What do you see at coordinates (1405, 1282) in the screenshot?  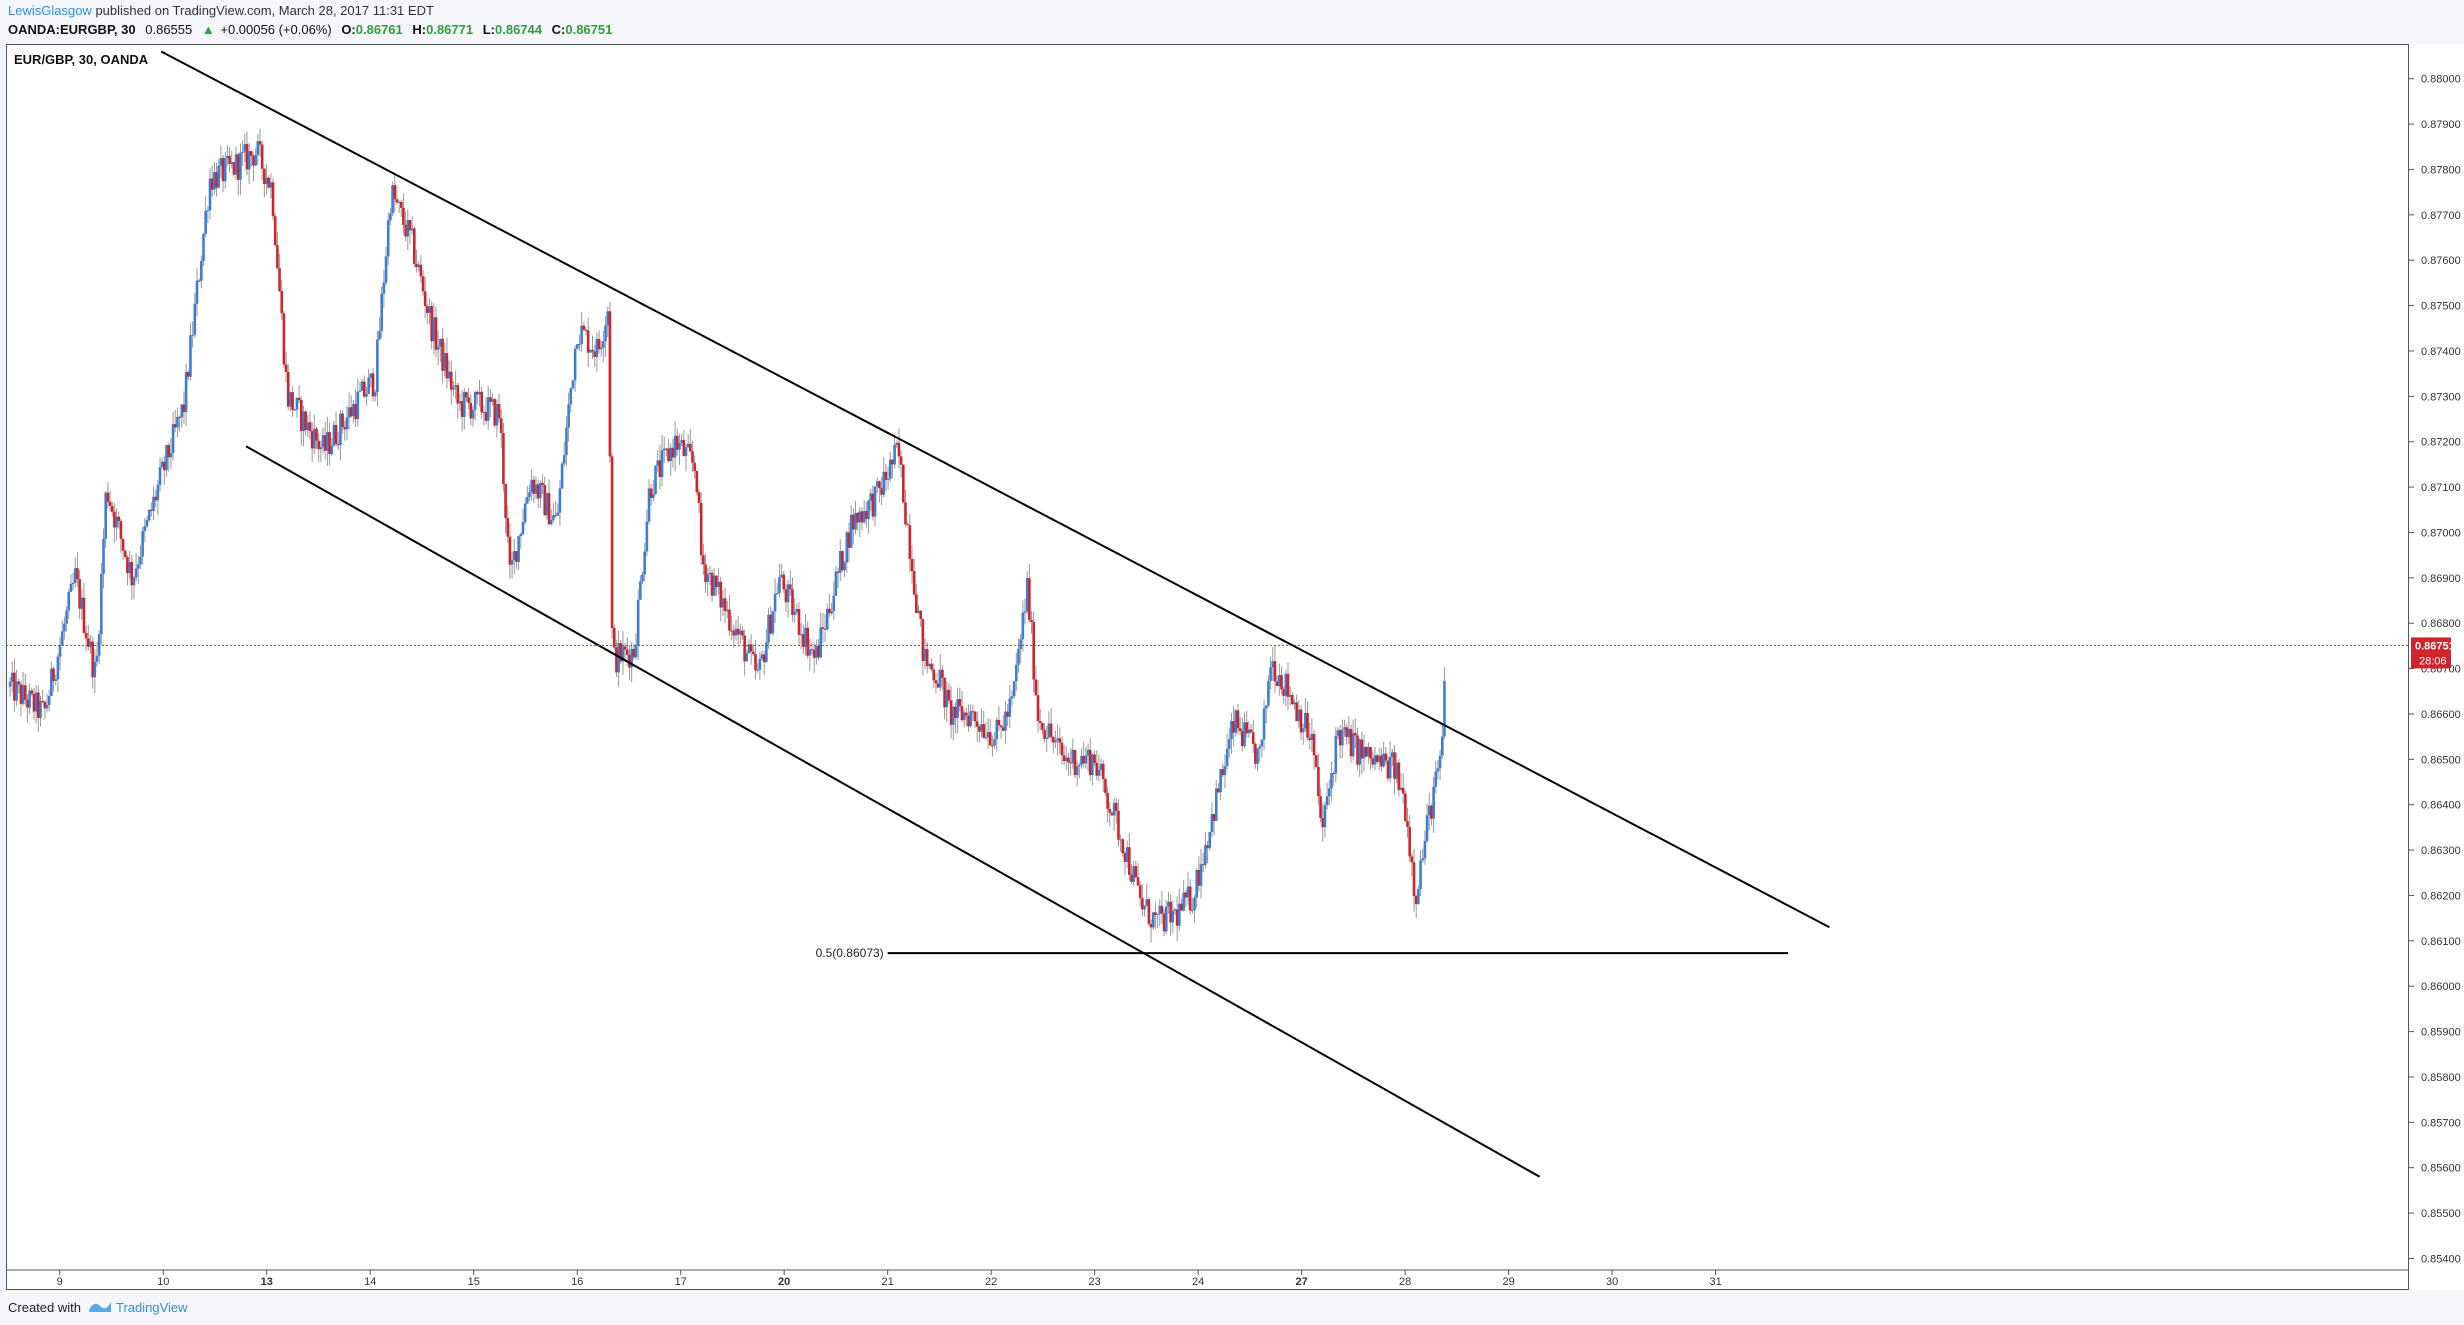 I see `x-tick-label: 28` at bounding box center [1405, 1282].